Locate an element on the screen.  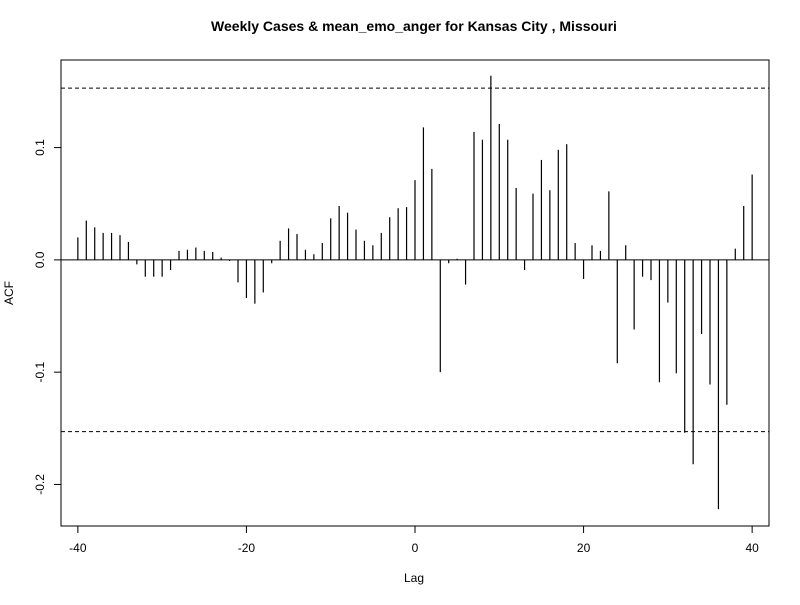
x-axis: -40 -20 0 20 40 is located at coordinates (414, 540).